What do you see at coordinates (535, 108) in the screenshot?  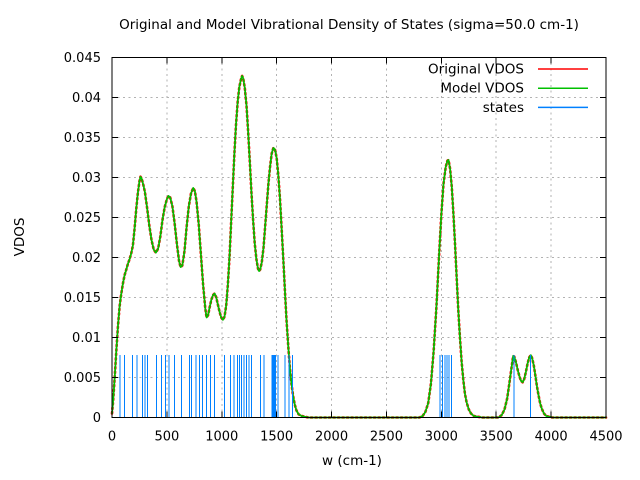 I see `legend-entry: states` at bounding box center [535, 108].